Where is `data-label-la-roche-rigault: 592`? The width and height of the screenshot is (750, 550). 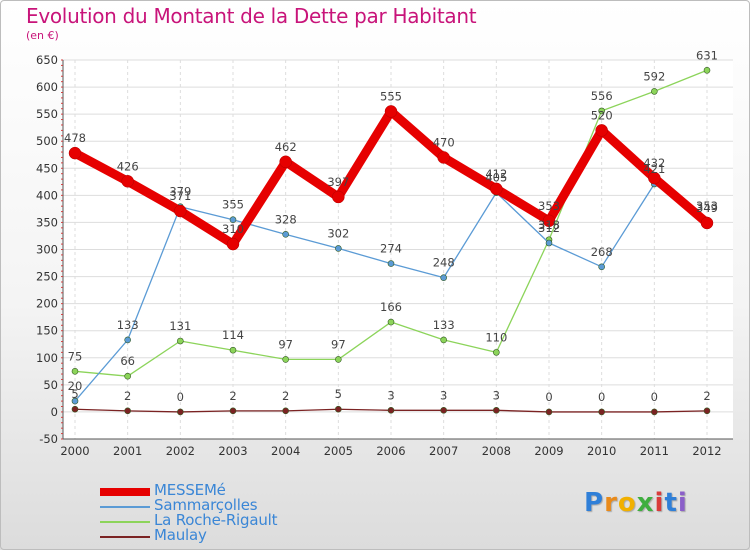
data-label-la-roche-rigault: 592 is located at coordinates (654, 76).